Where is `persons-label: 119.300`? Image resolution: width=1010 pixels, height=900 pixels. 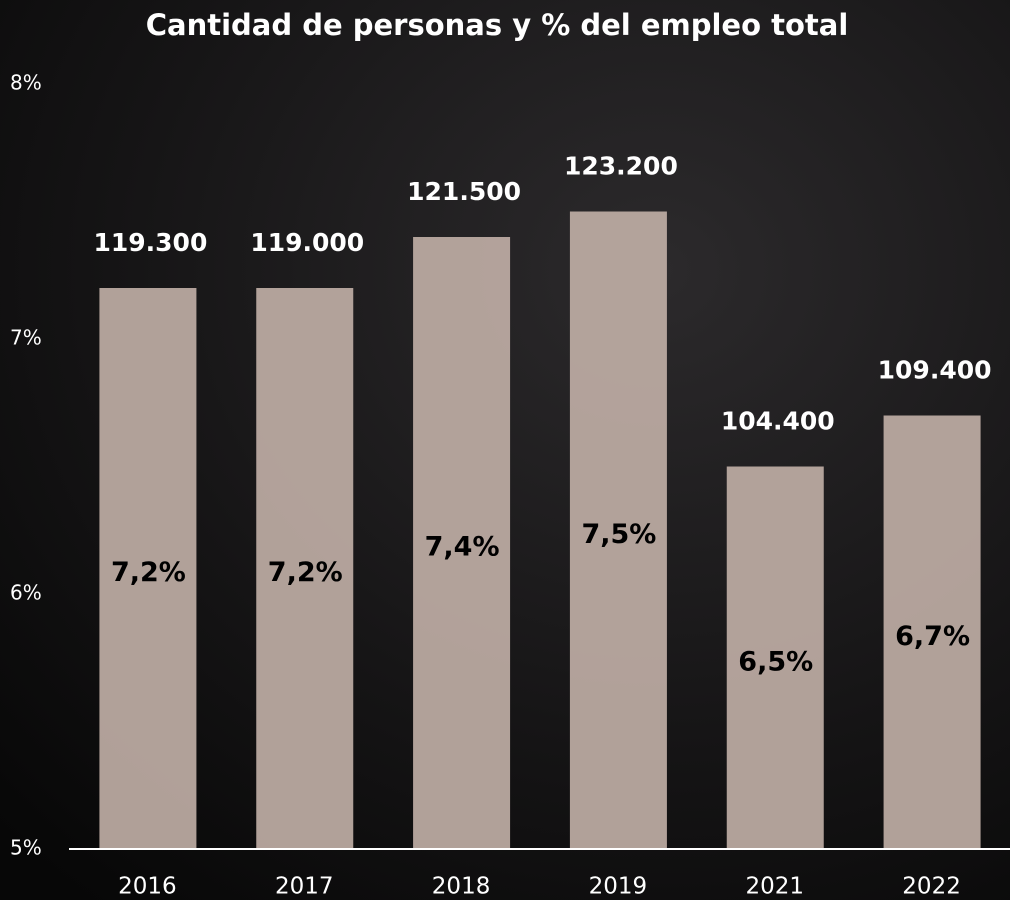 persons-label: 119.300 is located at coordinates (150, 242).